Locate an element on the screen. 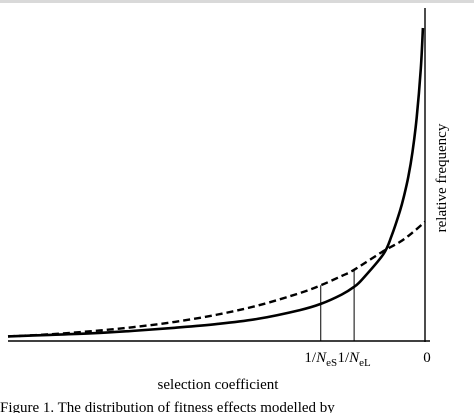 The height and width of the screenshot is (413, 474). x-axis-label: selection coefficient is located at coordinates (219, 385).